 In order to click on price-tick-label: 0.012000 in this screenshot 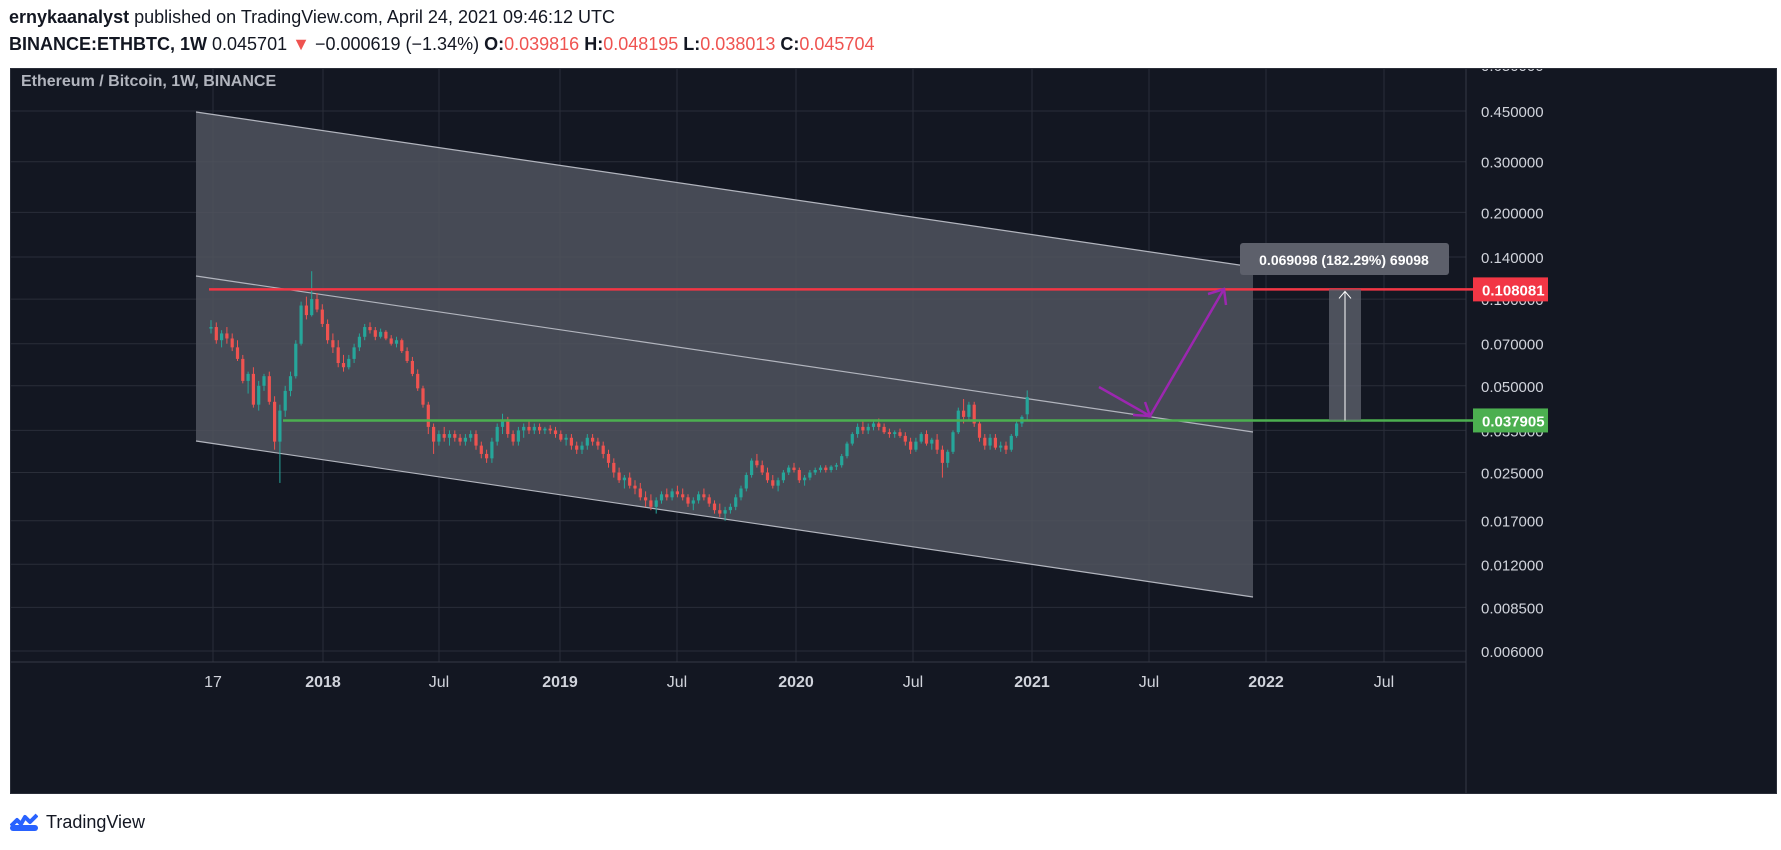, I will do `click(1512, 565)`.